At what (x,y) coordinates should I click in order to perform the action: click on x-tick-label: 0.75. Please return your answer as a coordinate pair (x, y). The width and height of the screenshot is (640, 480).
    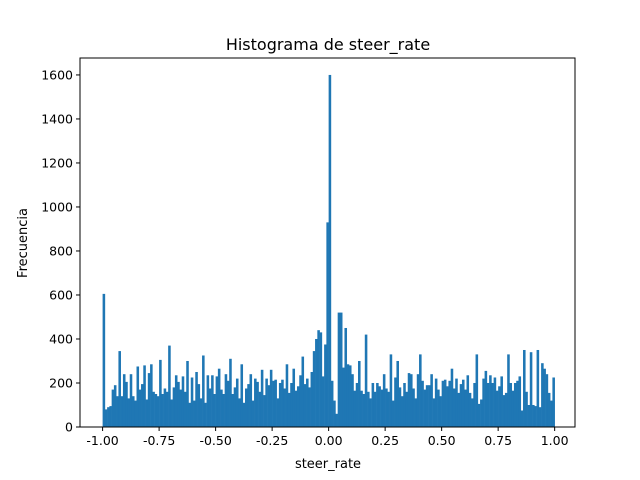
    Looking at the image, I should click on (498, 440).